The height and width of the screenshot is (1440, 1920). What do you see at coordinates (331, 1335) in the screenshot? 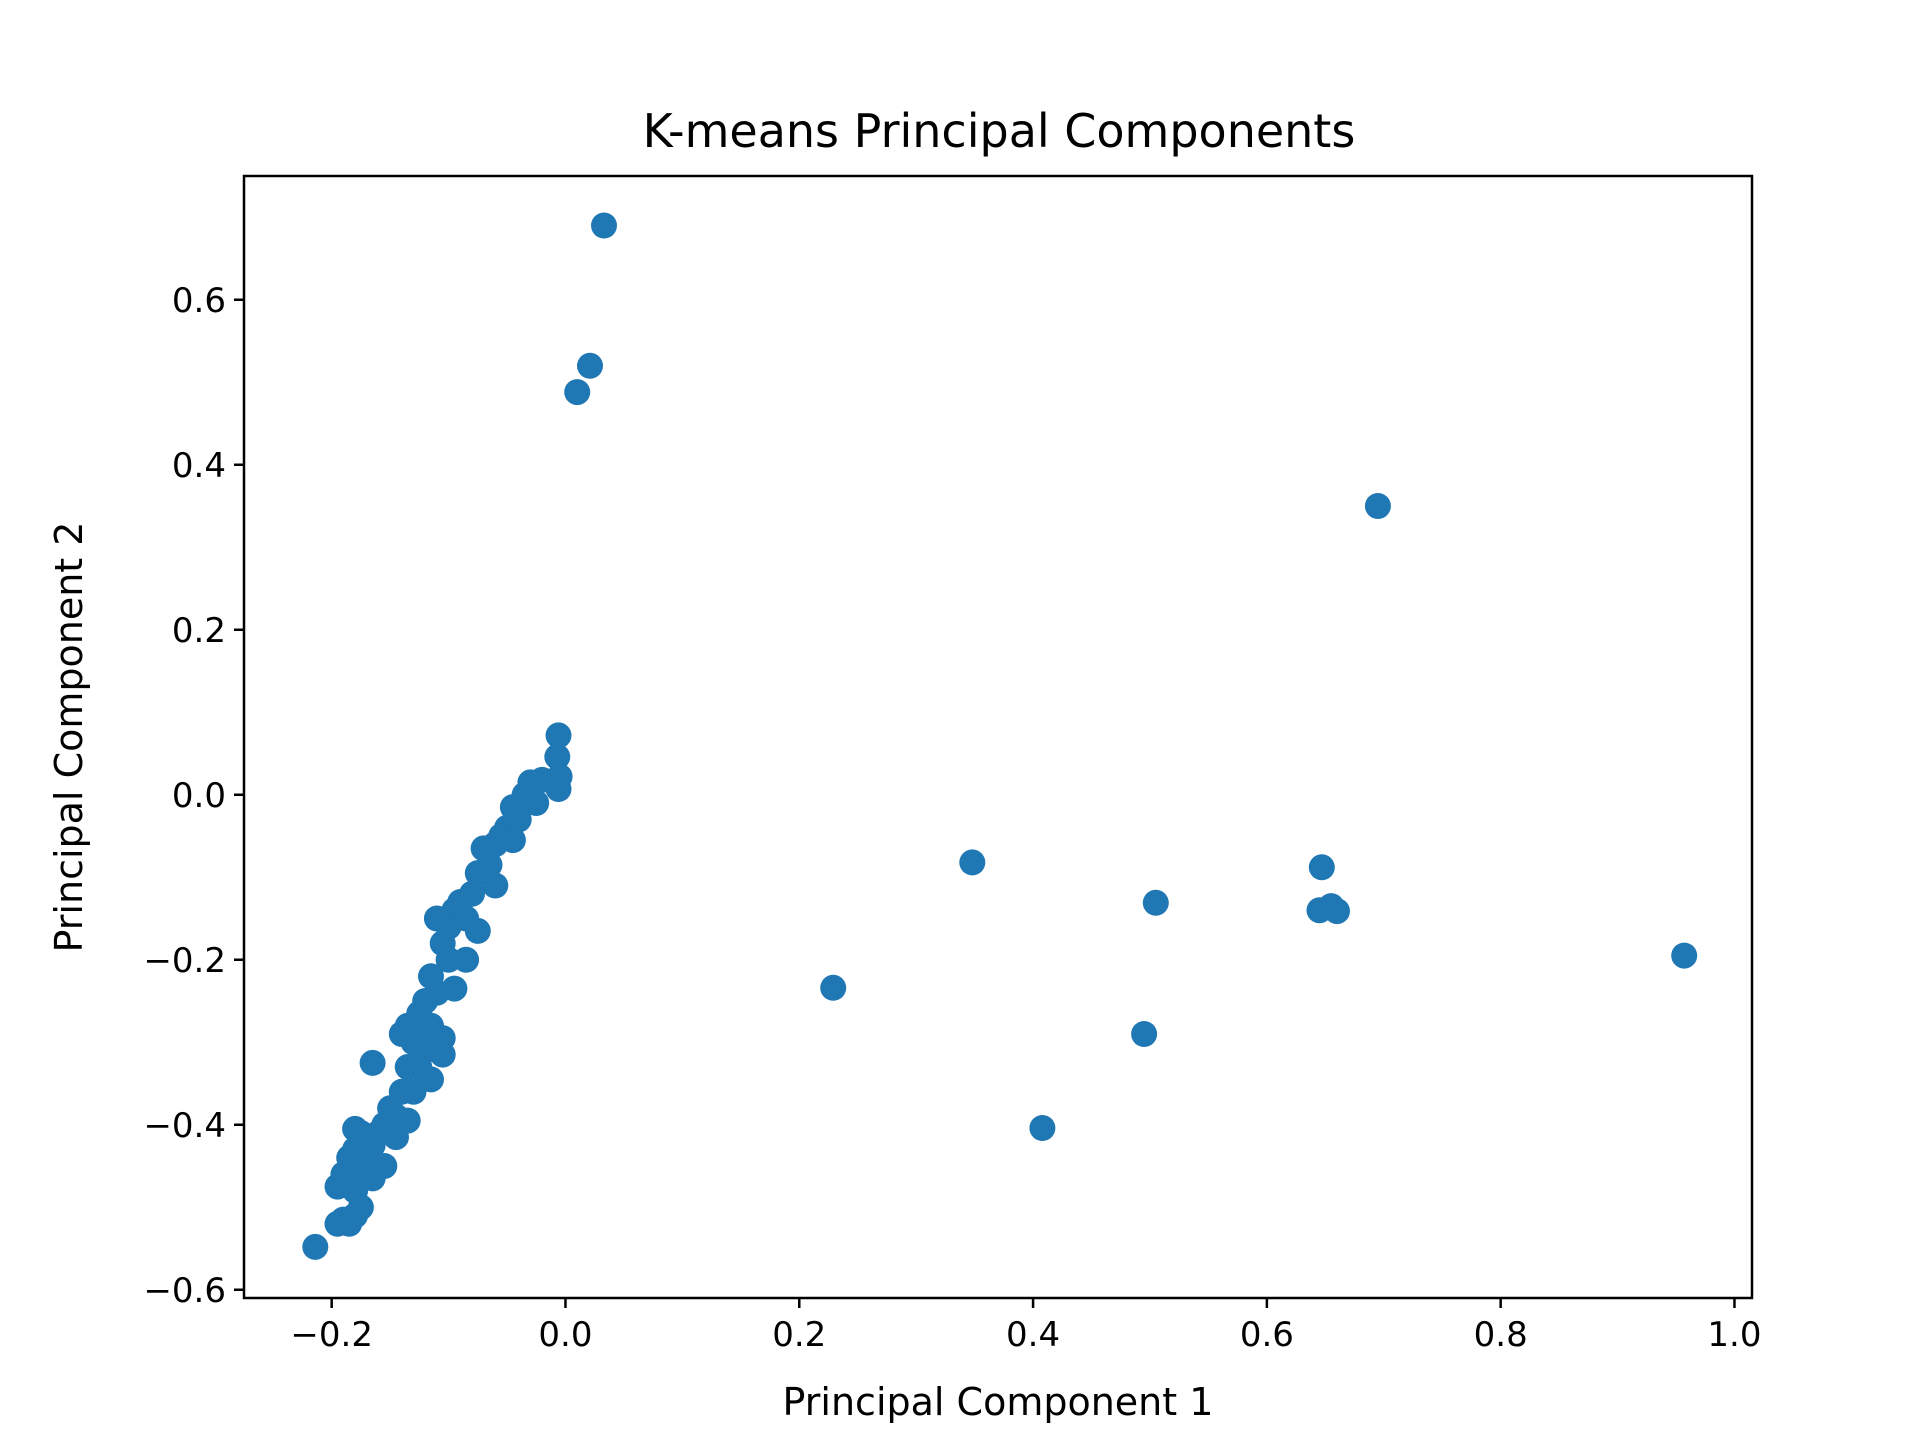
I see `x-tick-label: −0.2` at bounding box center [331, 1335].